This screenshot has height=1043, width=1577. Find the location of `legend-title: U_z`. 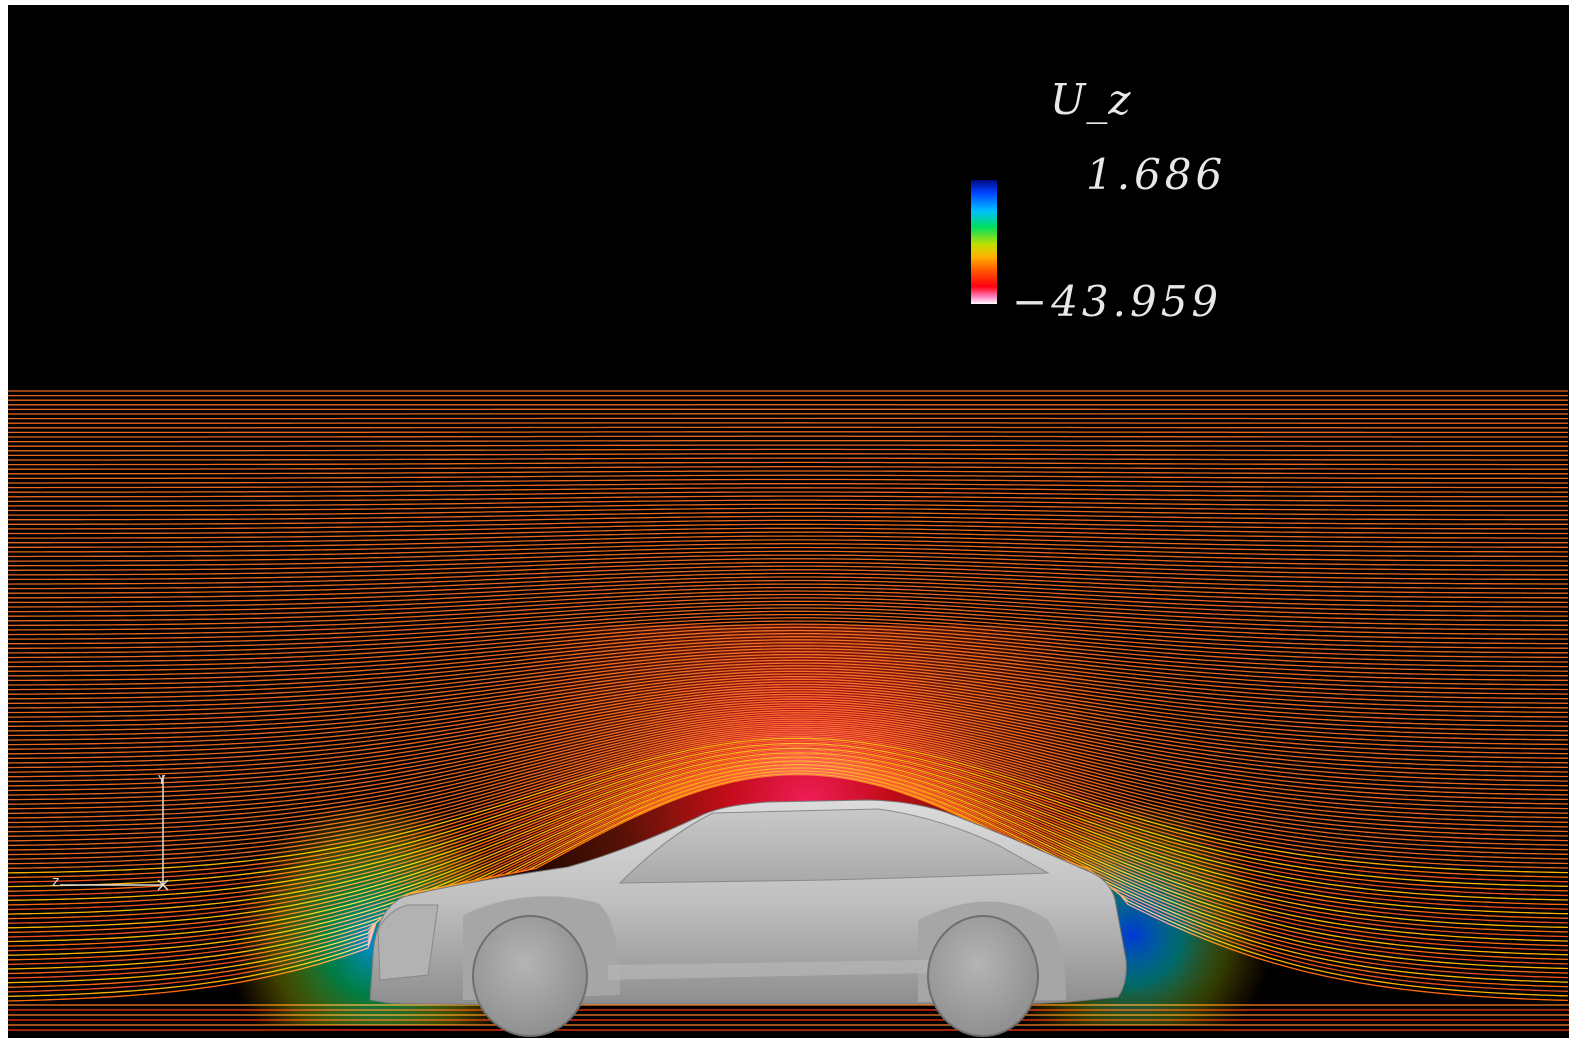

legend-title: U_z is located at coordinates (1091, 99).